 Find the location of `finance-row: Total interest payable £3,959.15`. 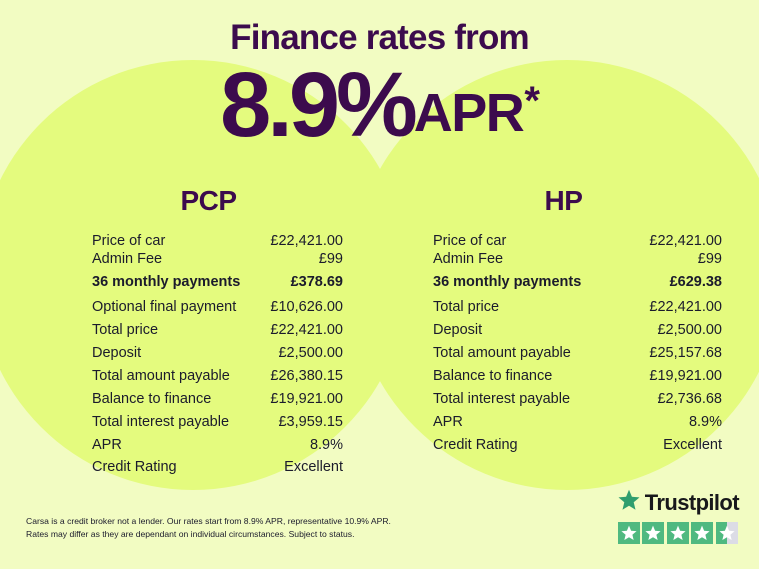

finance-row: Total interest payable £3,959.15 is located at coordinates (217, 421).